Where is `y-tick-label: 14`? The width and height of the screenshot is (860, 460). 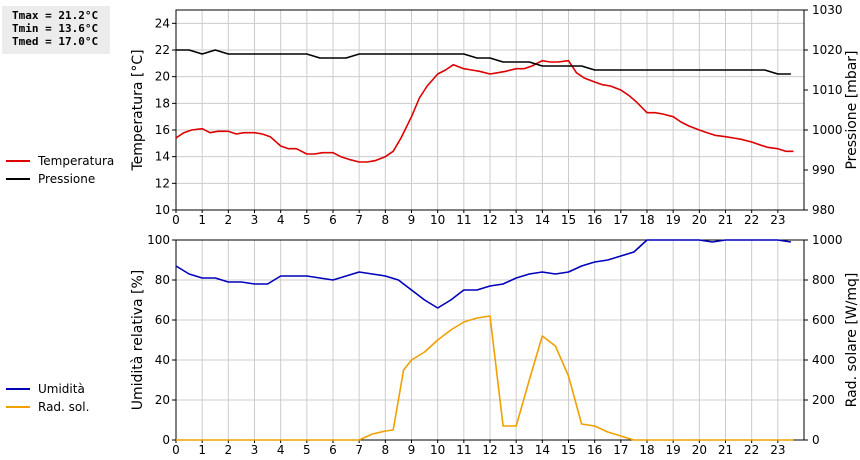 y-tick-label: 14 is located at coordinates (162, 157).